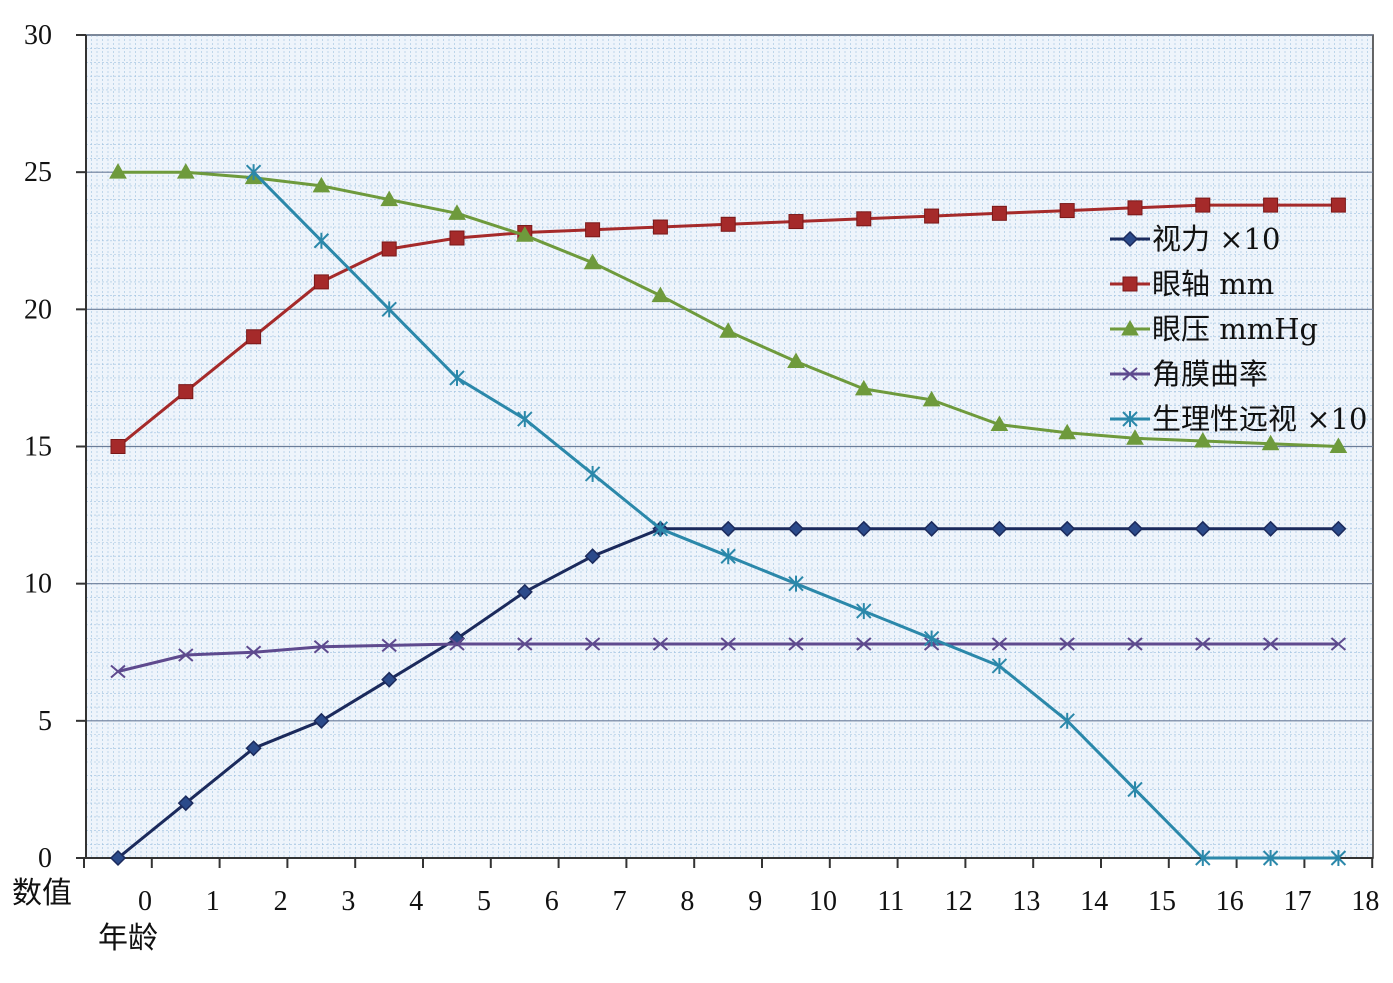  What do you see at coordinates (38, 172) in the screenshot?
I see `y-tick-label: 25` at bounding box center [38, 172].